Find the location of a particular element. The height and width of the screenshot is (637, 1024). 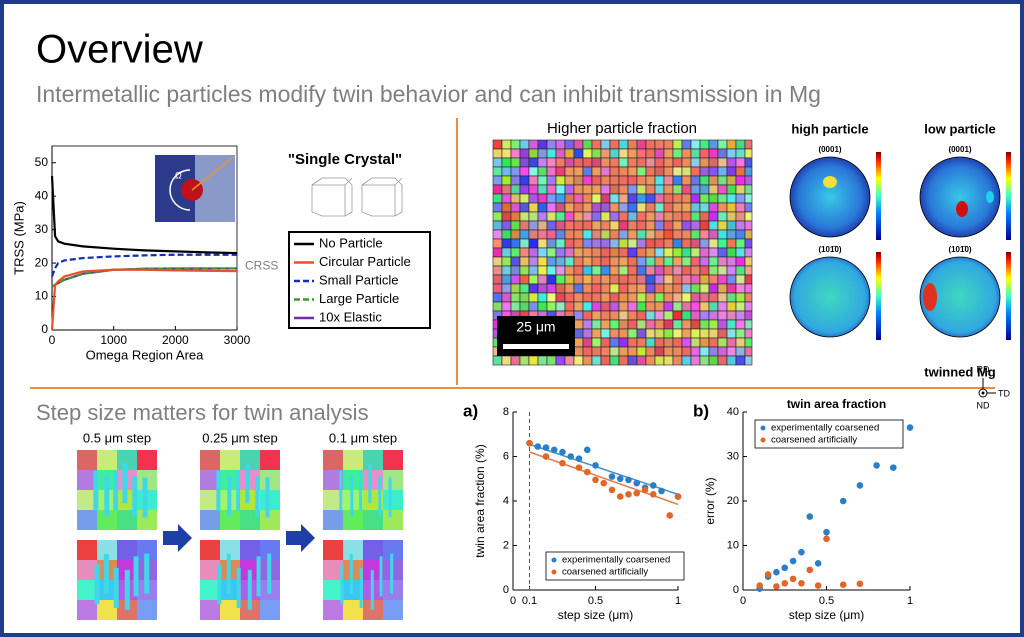

legend-label: Large Particle is located at coordinates (359, 298).